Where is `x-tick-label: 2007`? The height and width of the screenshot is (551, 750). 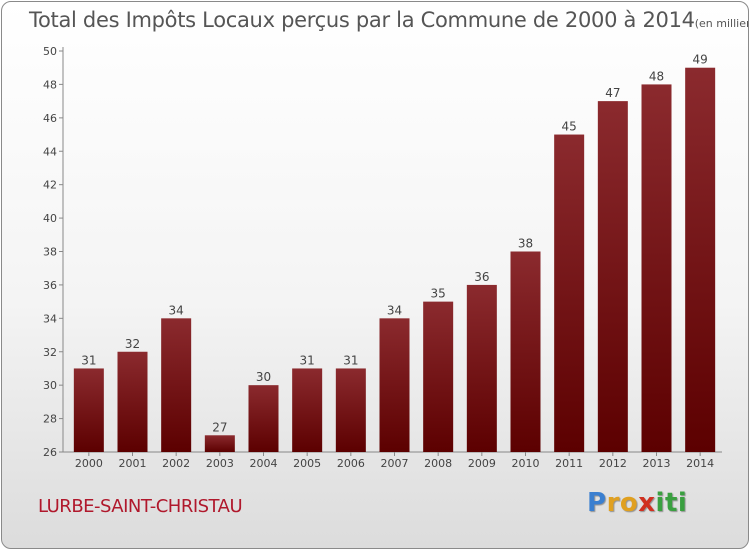
x-tick-label: 2007 is located at coordinates (395, 463).